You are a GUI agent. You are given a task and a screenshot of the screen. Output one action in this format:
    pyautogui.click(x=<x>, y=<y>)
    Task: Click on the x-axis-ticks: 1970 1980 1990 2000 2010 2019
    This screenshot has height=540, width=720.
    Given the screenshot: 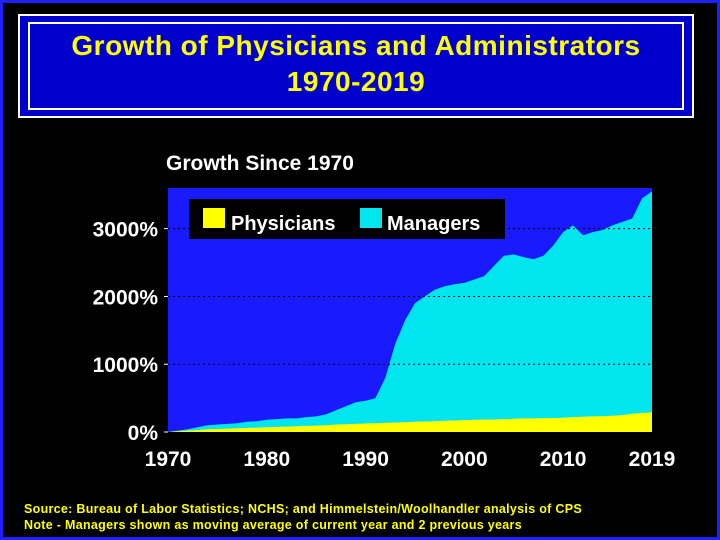 What is the action you would take?
    pyautogui.click(x=410, y=459)
    